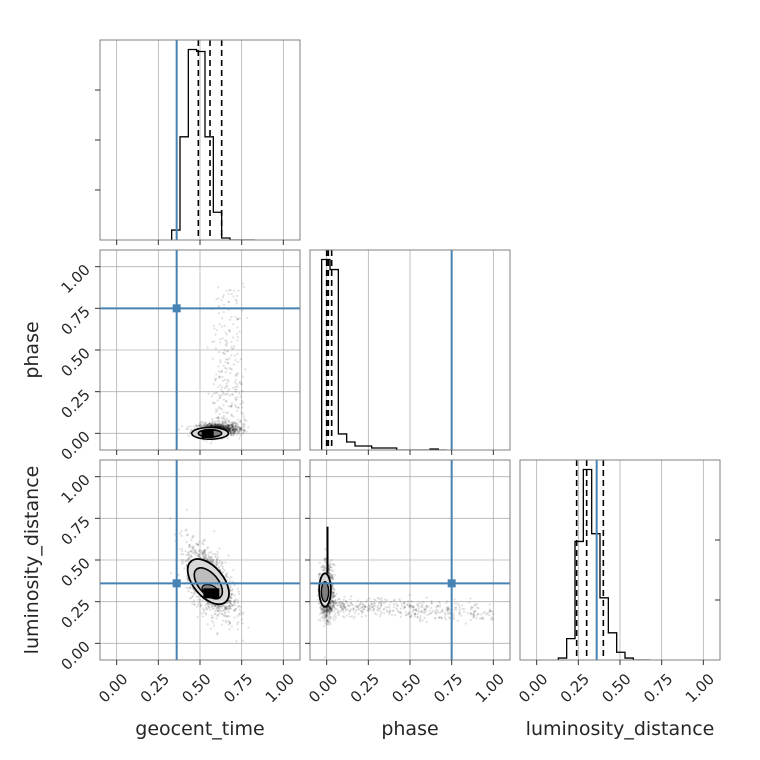 The image size is (760, 760). Describe the element at coordinates (75, 489) in the screenshot. I see `y-tick-label: 1.00` at that location.